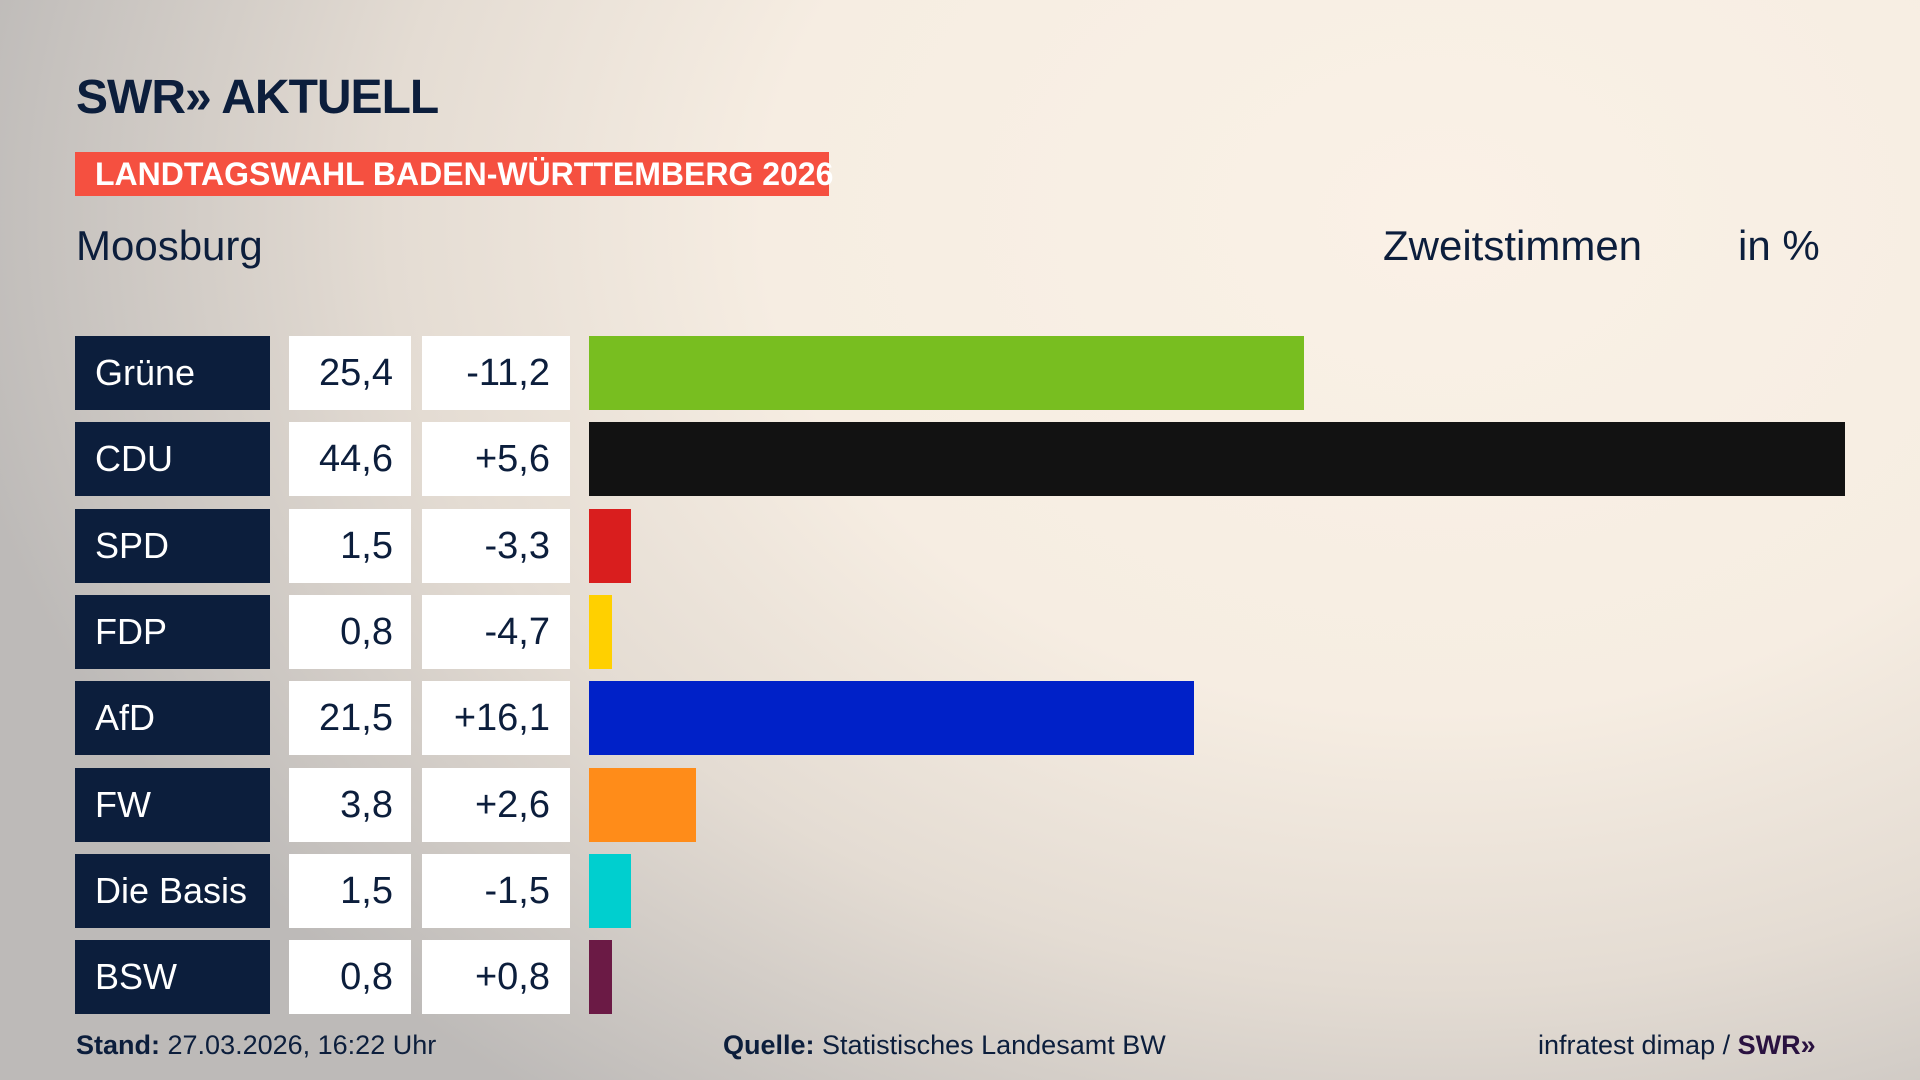  I want to click on result-row: FDP 0,8 -4,7, so click(960, 631).